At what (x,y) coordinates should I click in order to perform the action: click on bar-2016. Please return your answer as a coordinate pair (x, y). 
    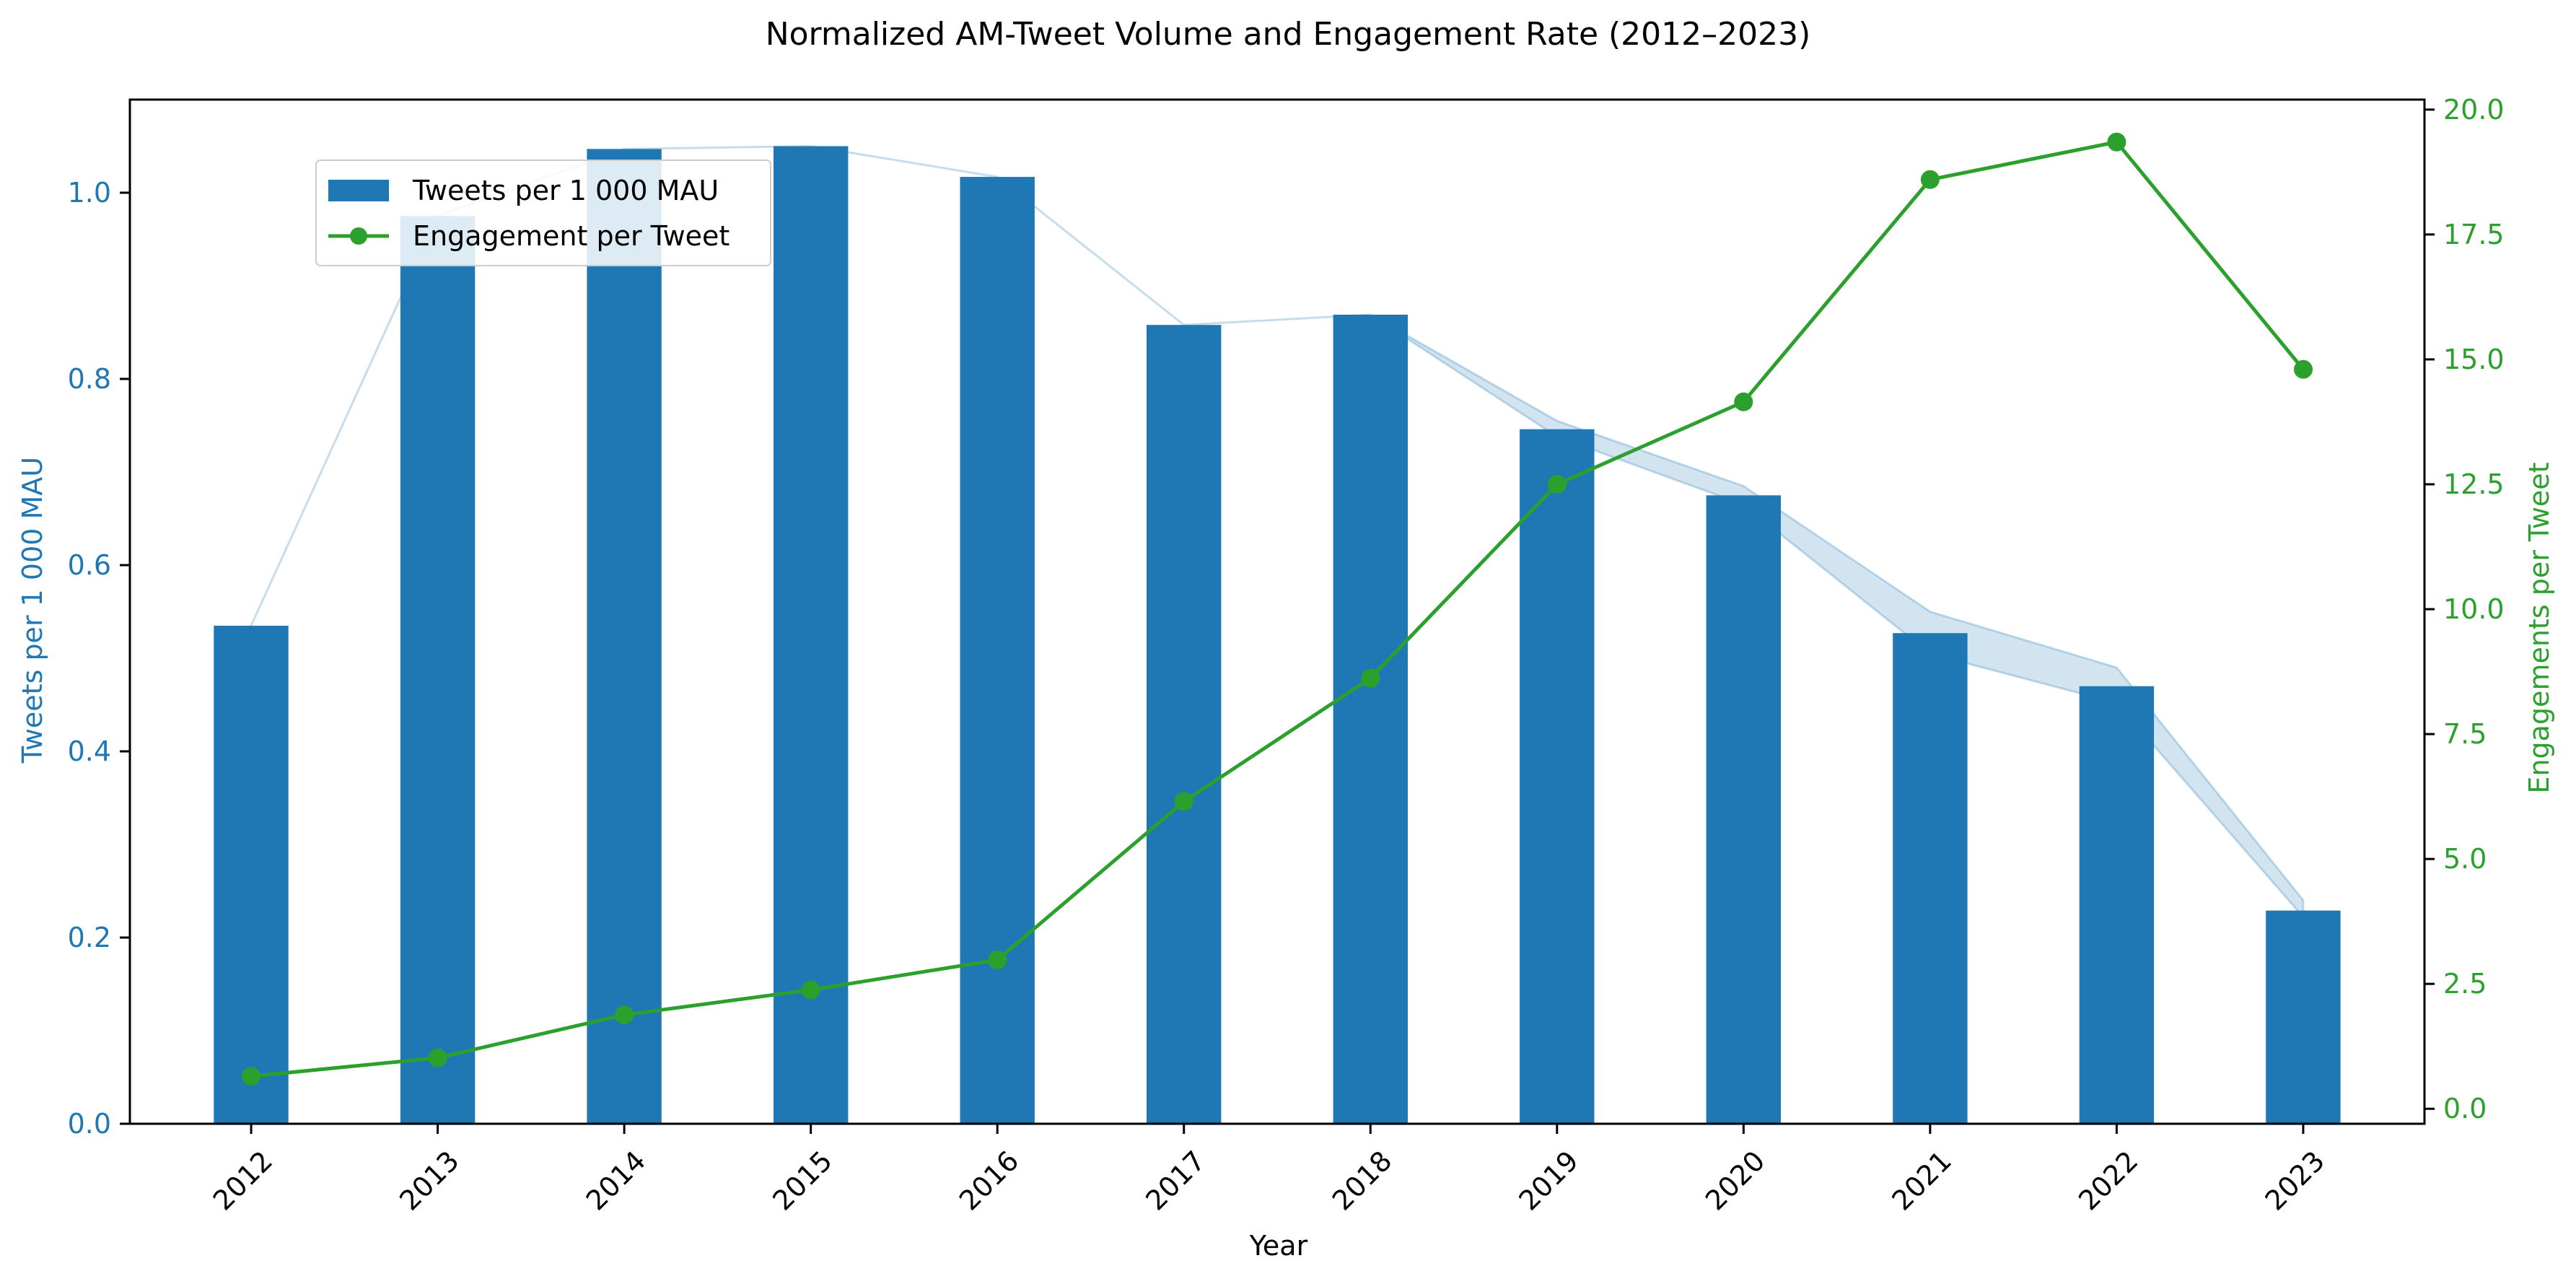
    Looking at the image, I should click on (998, 650).